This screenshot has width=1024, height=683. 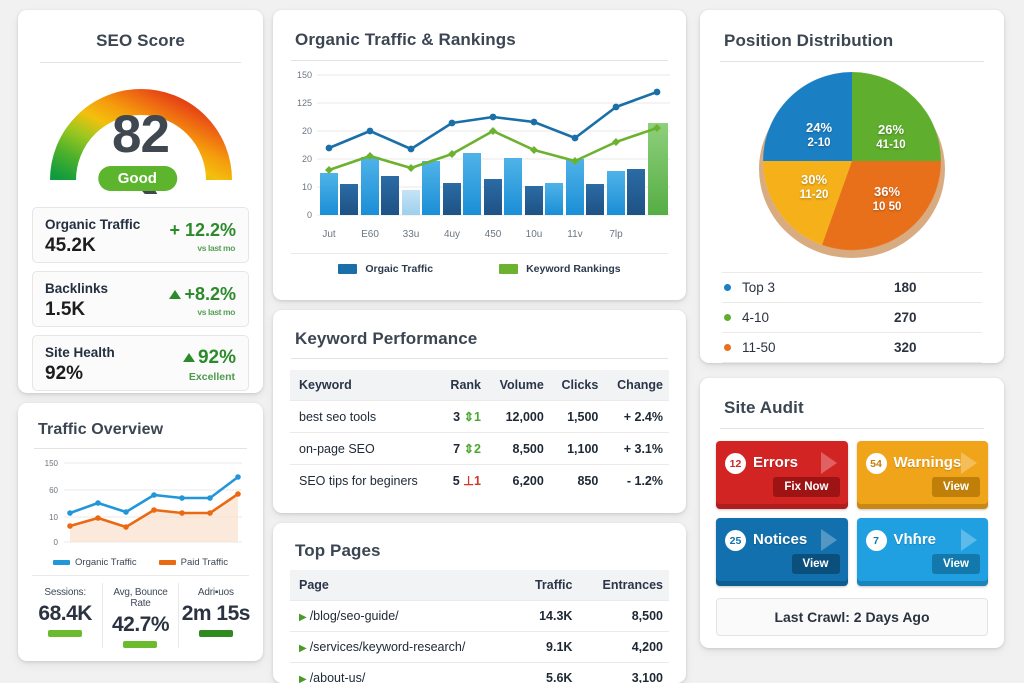 I want to click on seo-score-card: SEO Score, so click(x=140, y=201).